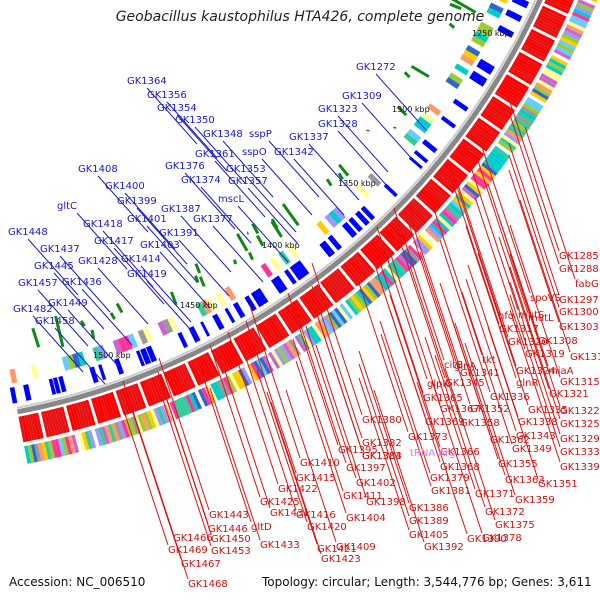 The width and height of the screenshot is (600, 600). Describe the element at coordinates (510, 397) in the screenshot. I see `gene-label: GK1336` at that location.